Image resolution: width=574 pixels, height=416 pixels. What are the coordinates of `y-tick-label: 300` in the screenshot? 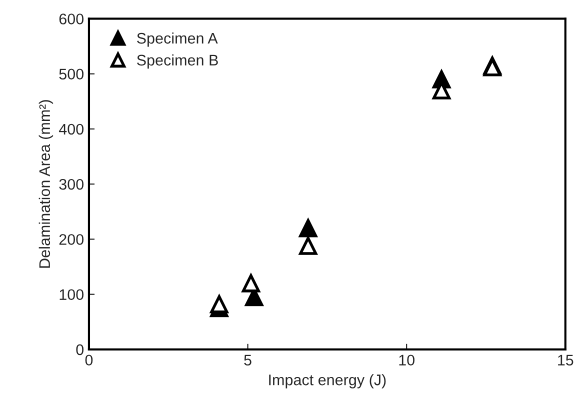 It's located at (71, 184).